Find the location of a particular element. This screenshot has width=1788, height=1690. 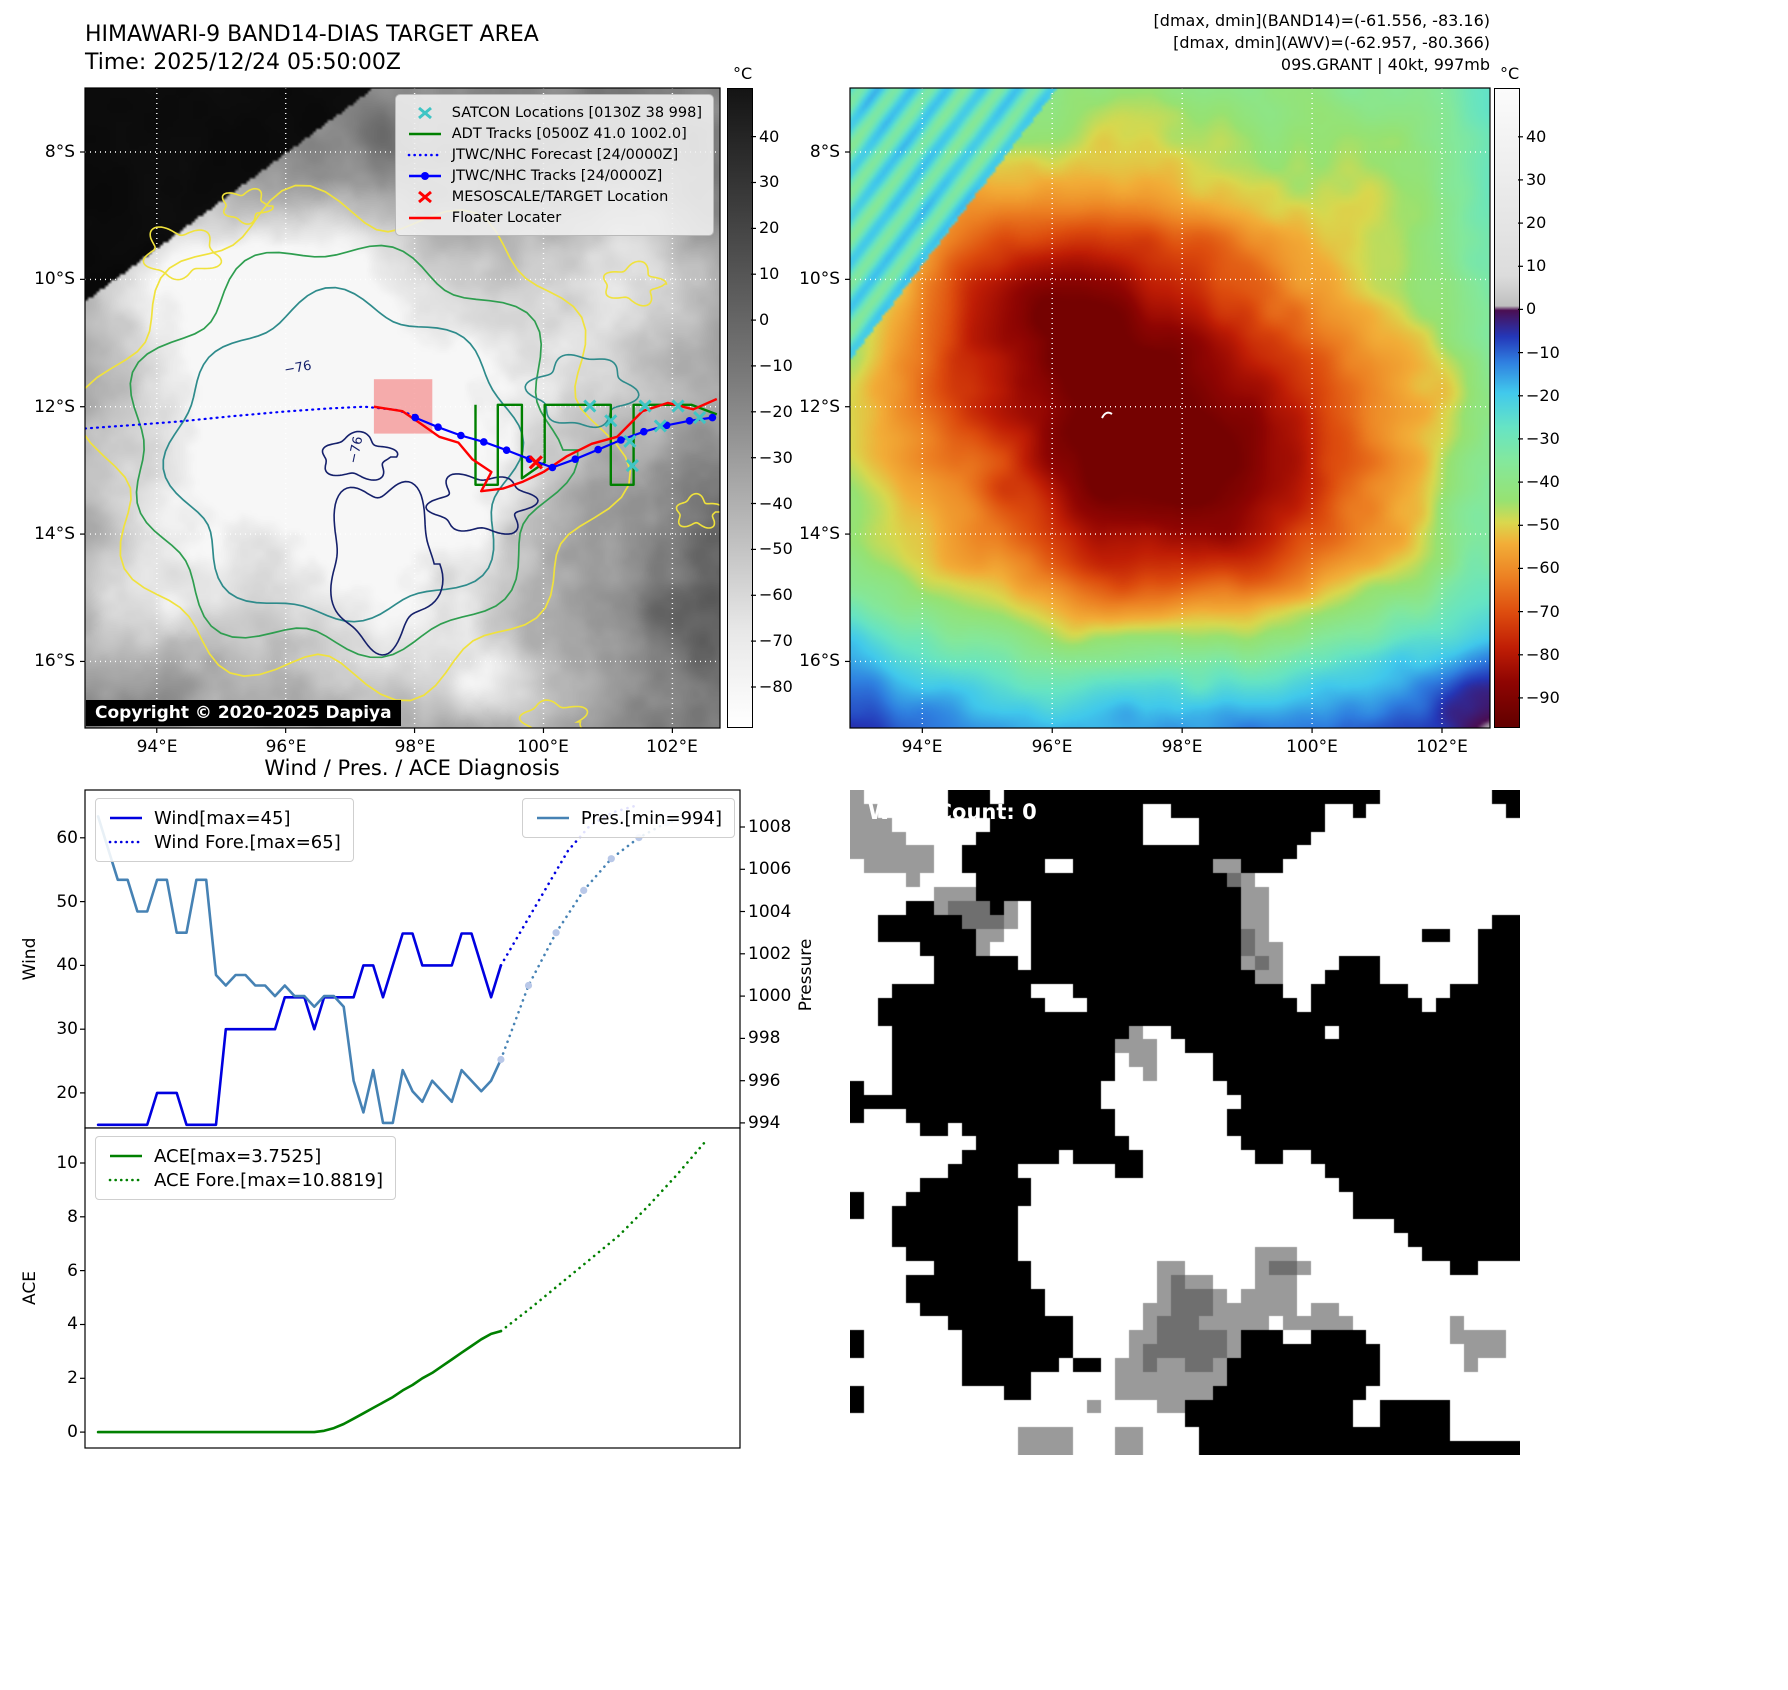

series-wind_observed is located at coordinates (299, 1029).